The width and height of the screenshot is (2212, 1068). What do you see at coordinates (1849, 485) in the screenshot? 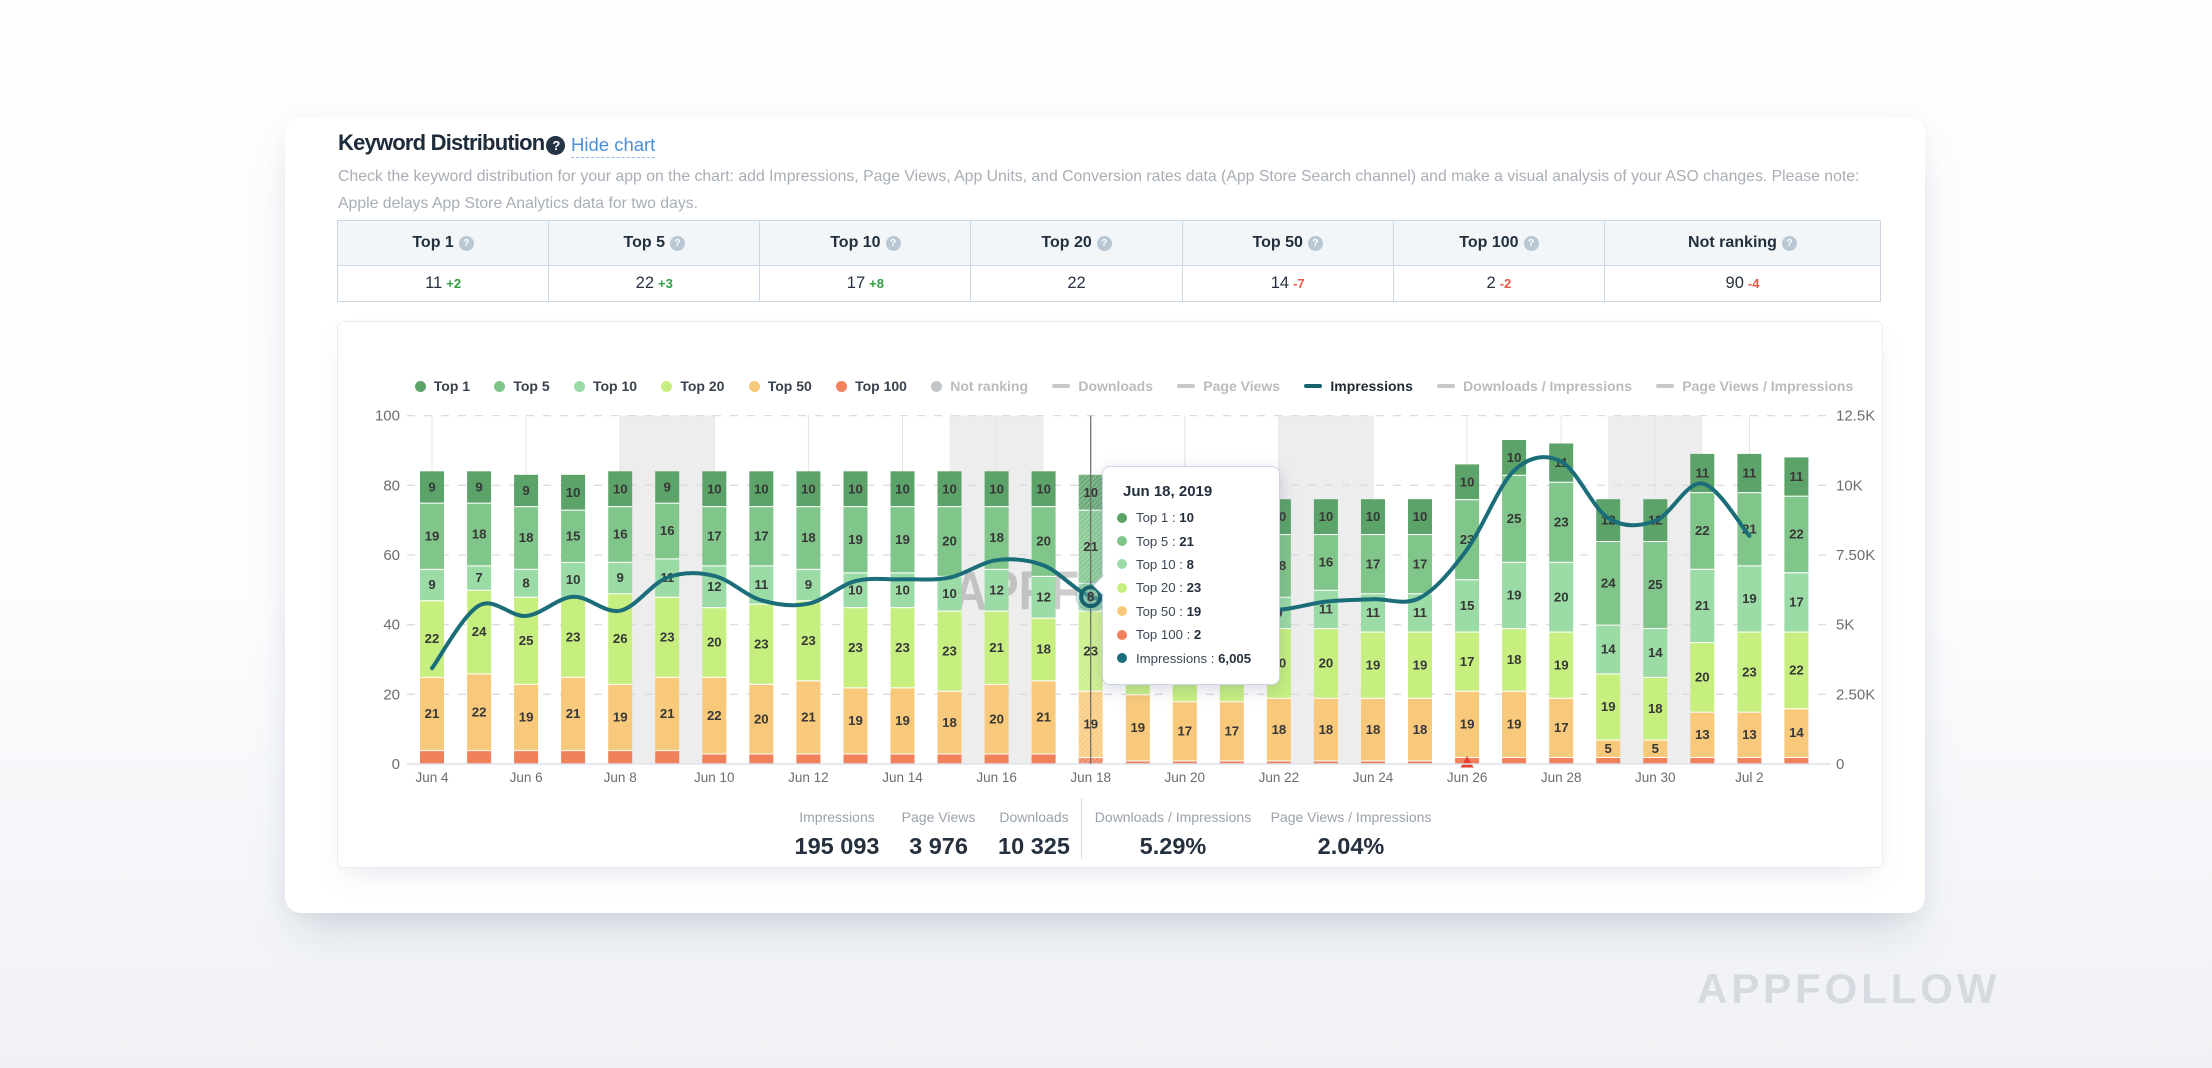
I see `svg-text: 10K` at bounding box center [1849, 485].